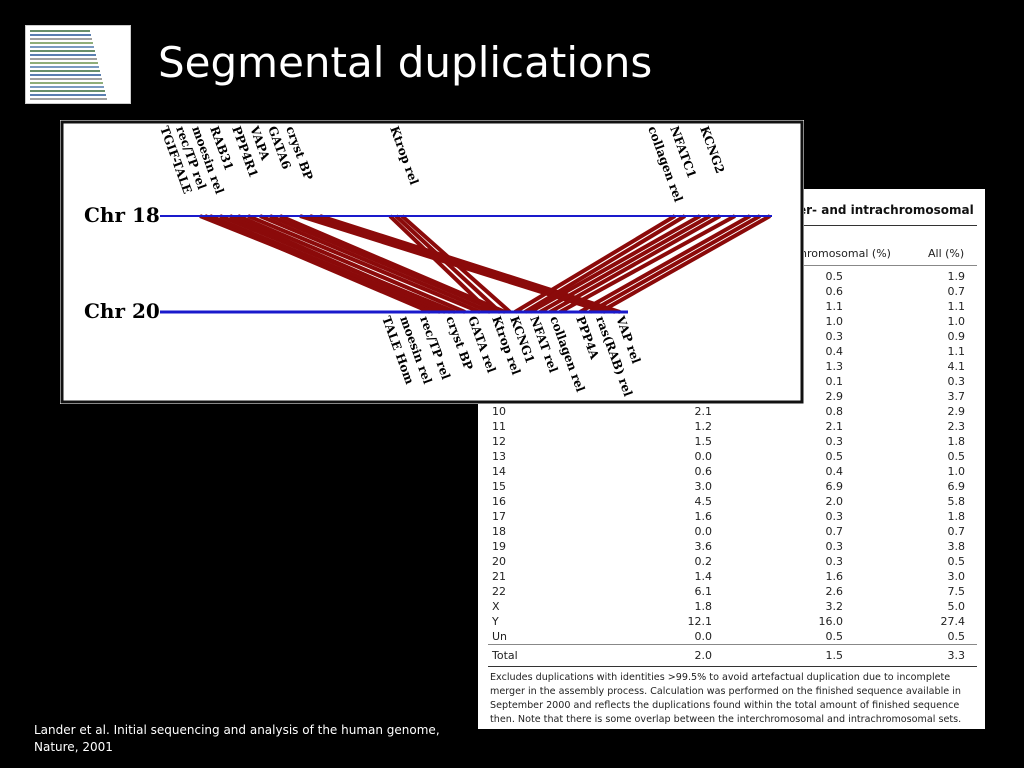 The width and height of the screenshot is (1024, 768). What do you see at coordinates (845, 253) in the screenshot?
I see `col-header-intra: hromosomal (%)` at bounding box center [845, 253].